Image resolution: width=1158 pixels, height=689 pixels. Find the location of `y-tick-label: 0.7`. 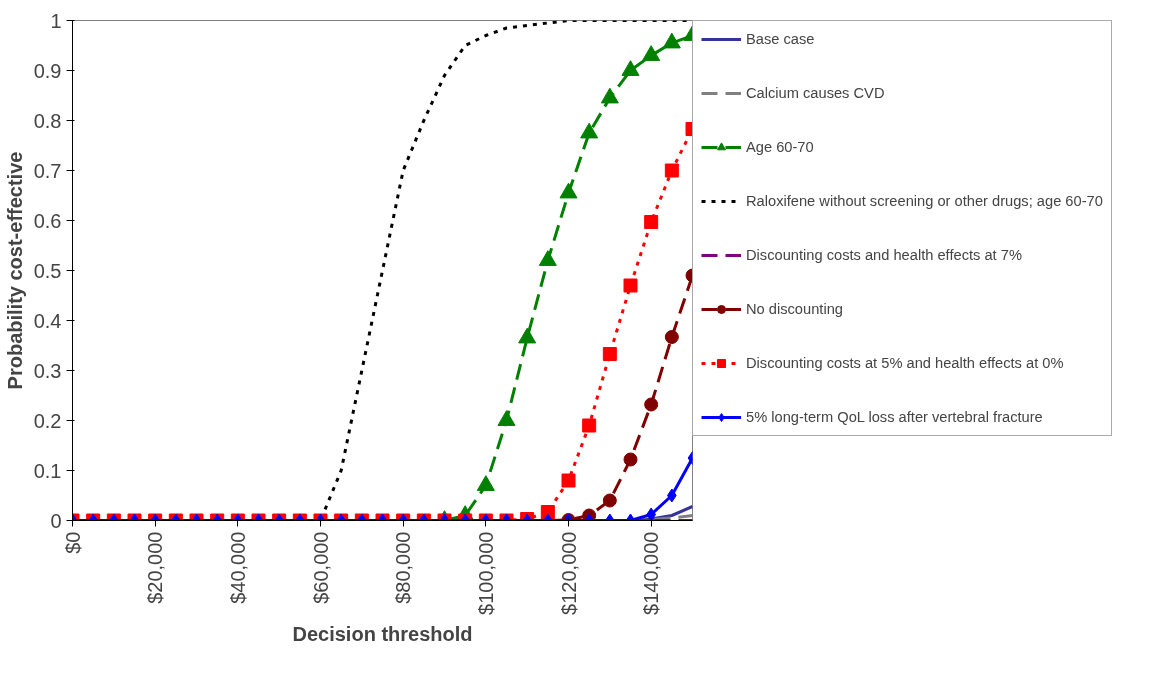

y-tick-label: 0.7 is located at coordinates (47, 170).